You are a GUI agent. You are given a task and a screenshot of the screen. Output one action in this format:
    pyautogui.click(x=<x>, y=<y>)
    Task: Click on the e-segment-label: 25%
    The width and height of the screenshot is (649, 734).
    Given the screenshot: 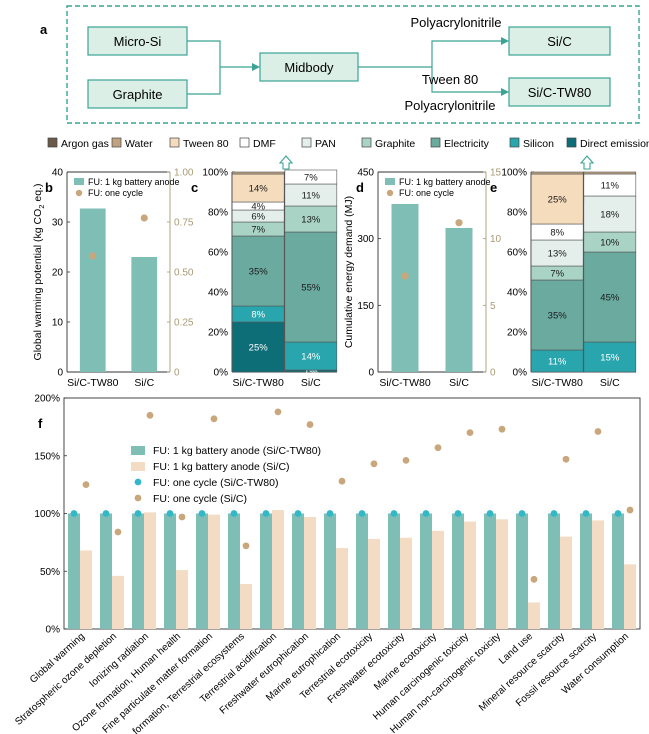 What is the action you would take?
    pyautogui.click(x=558, y=200)
    